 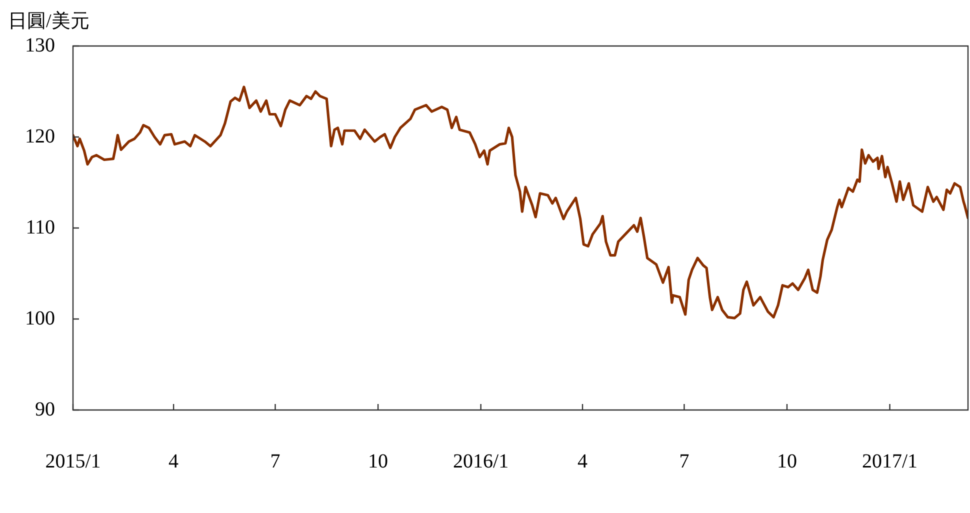 I want to click on y-tick-label: 100, so click(x=40, y=318).